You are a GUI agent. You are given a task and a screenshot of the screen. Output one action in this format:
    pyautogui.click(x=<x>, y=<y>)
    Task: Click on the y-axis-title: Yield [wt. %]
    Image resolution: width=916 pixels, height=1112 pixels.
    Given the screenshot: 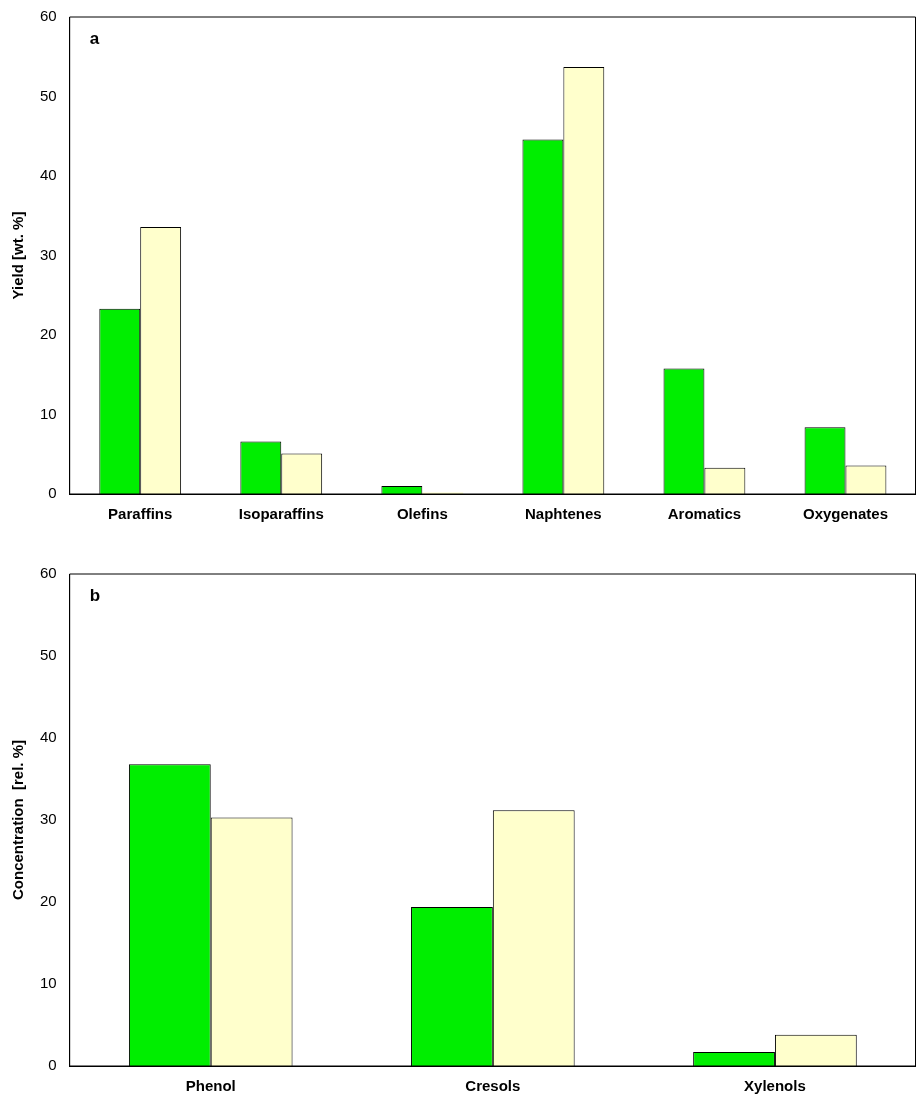 What is the action you would take?
    pyautogui.click(x=18, y=255)
    